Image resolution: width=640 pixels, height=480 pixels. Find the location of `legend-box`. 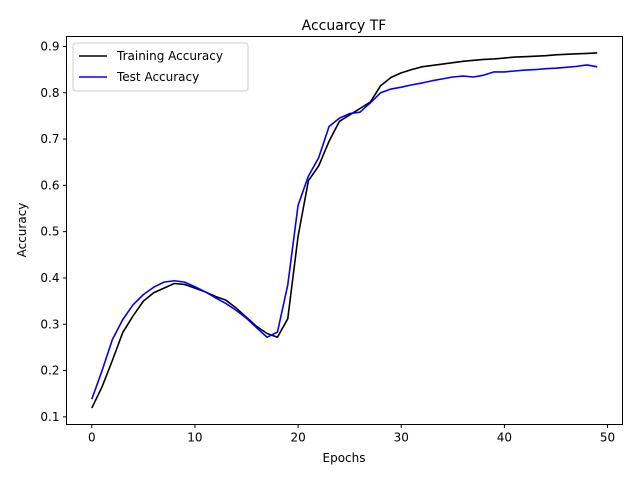

legend-box is located at coordinates (160, 67).